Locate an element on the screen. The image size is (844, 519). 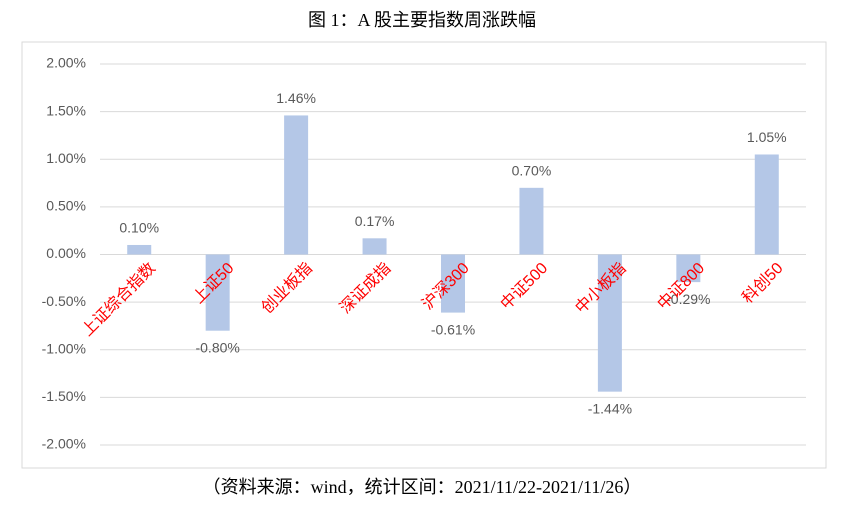
value-label: -1.44% is located at coordinates (610, 408).